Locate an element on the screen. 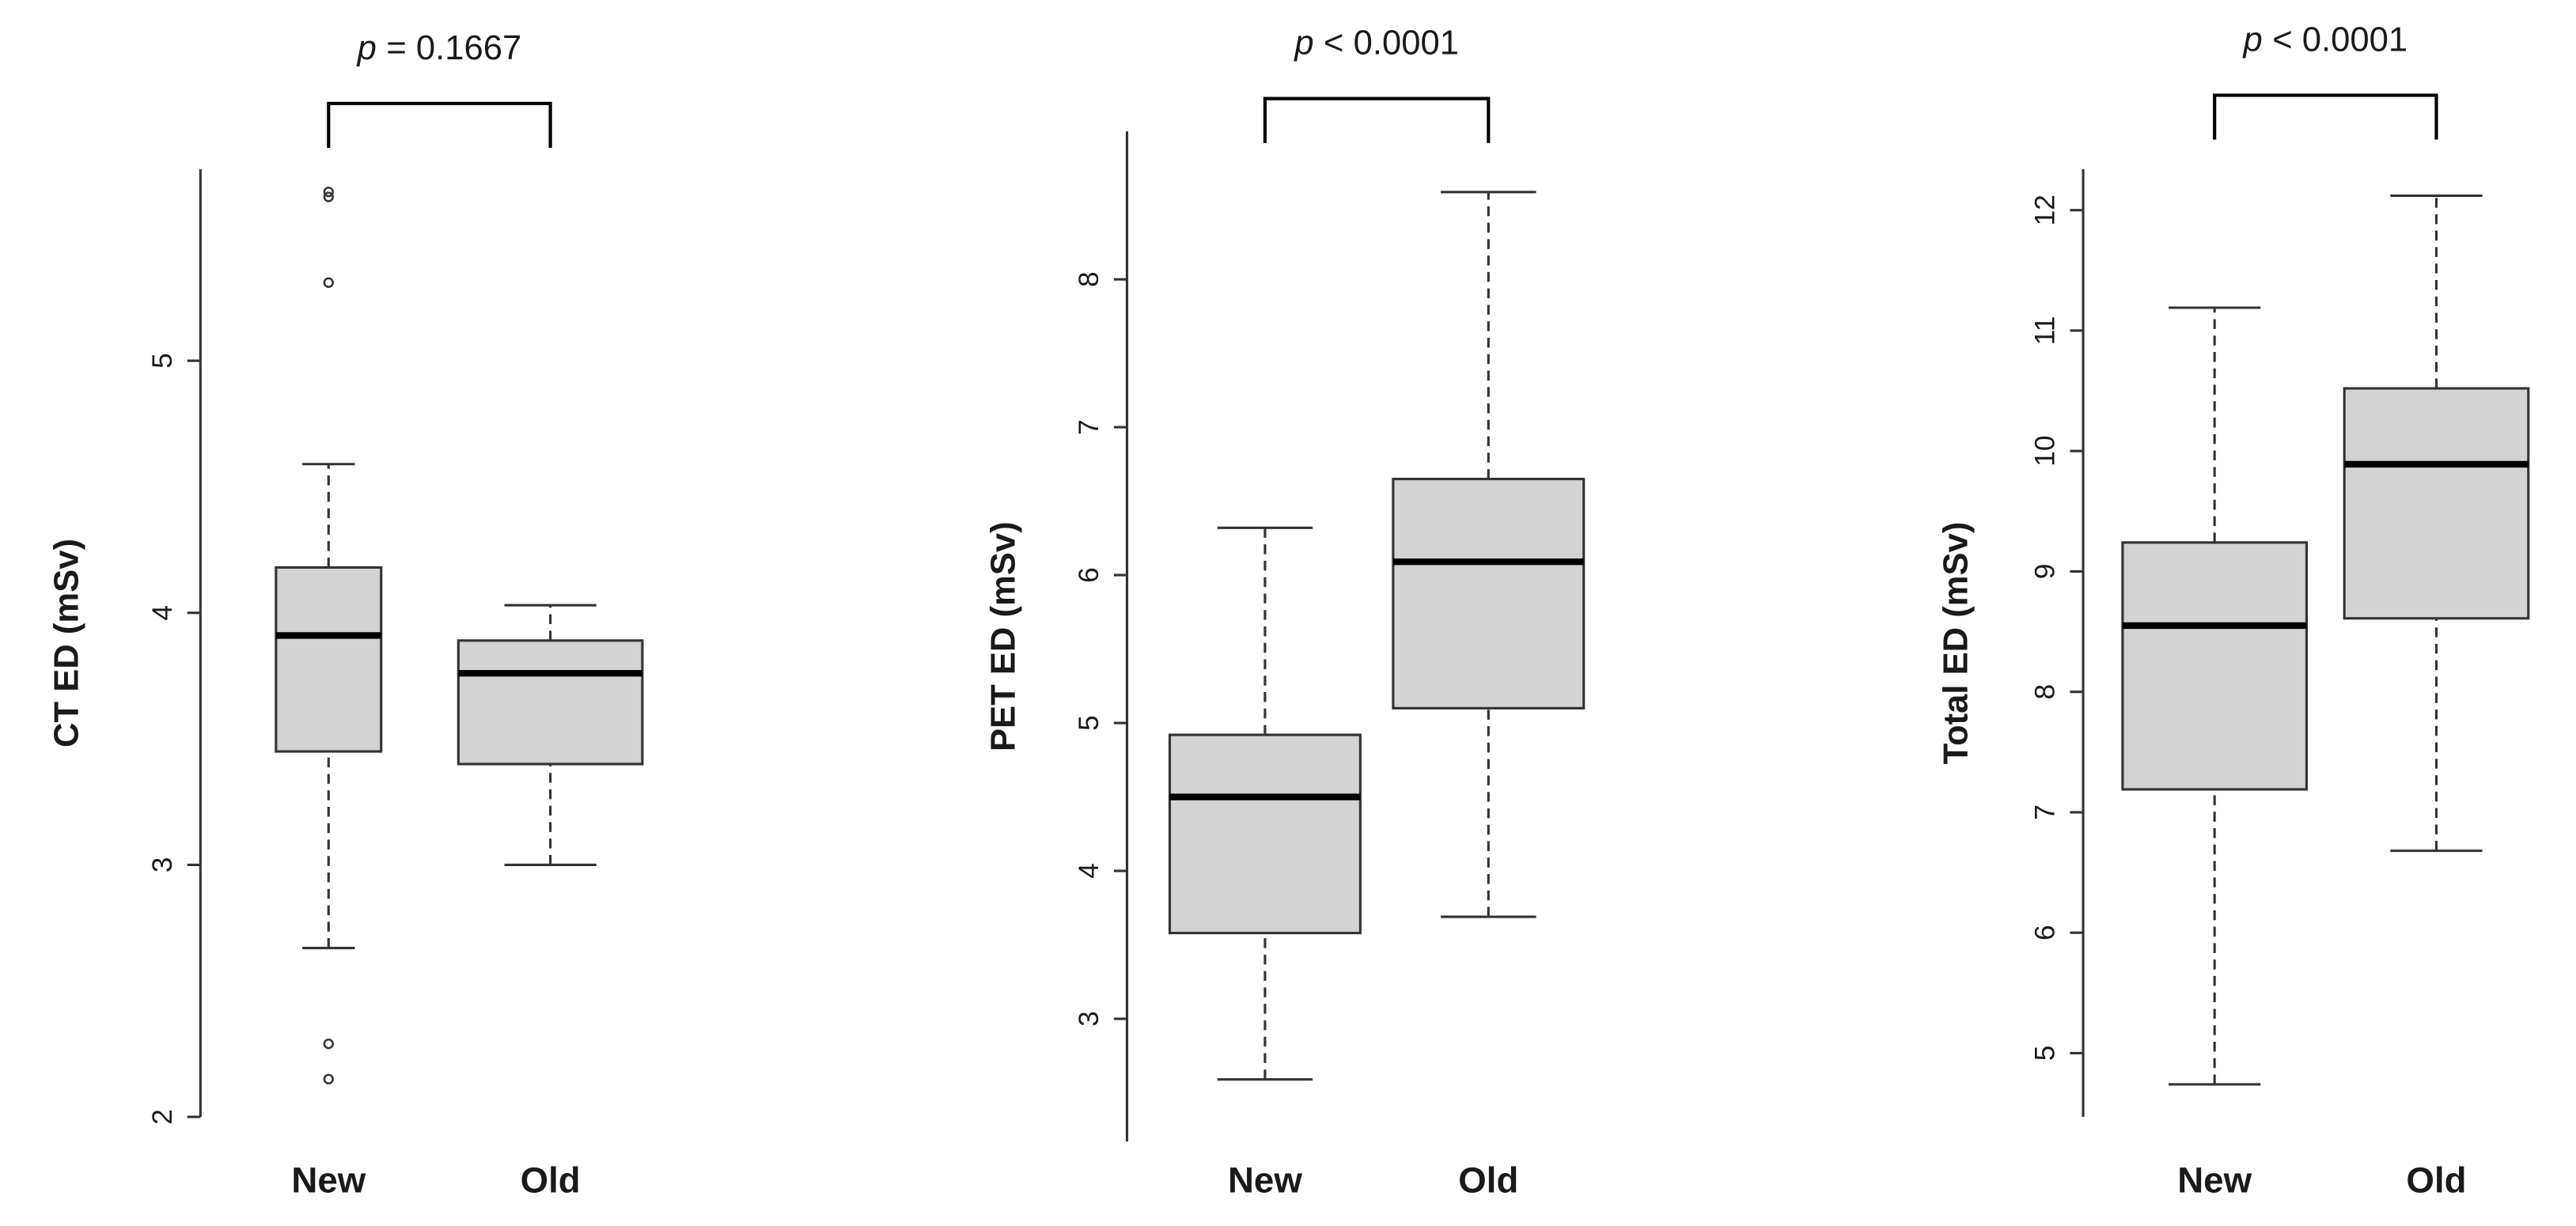  annotation: p = 0.1667 is located at coordinates (439, 48).